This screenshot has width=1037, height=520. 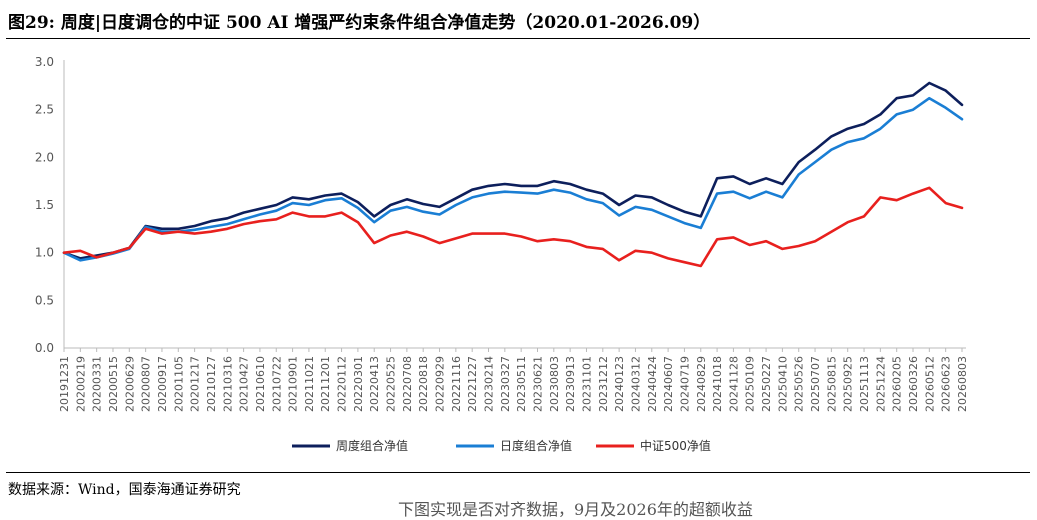 What do you see at coordinates (652, 384) in the screenshot?
I see `x-tick-label: 20240424` at bounding box center [652, 384].